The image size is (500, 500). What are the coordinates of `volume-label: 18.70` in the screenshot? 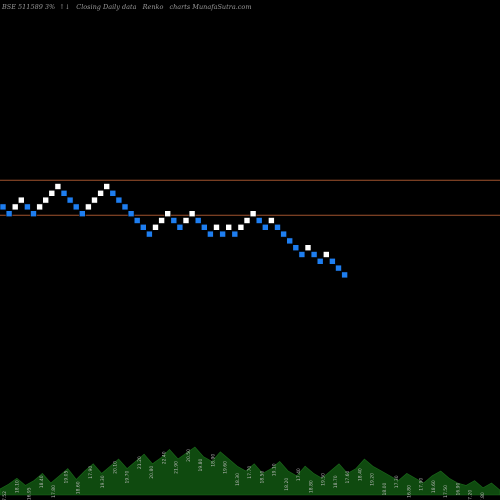 It's located at (336, 481).